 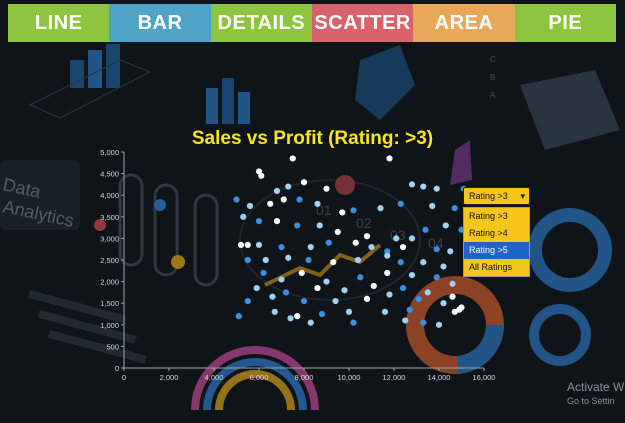 I want to click on bg-bottom-arcs, so click(x=255, y=378).